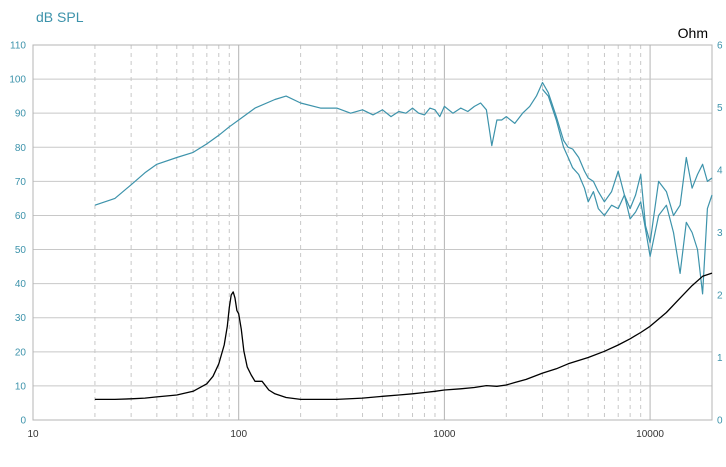 The width and height of the screenshot is (726, 467). What do you see at coordinates (21, 114) in the screenshot?
I see `left-y-tick-label: 90` at bounding box center [21, 114].